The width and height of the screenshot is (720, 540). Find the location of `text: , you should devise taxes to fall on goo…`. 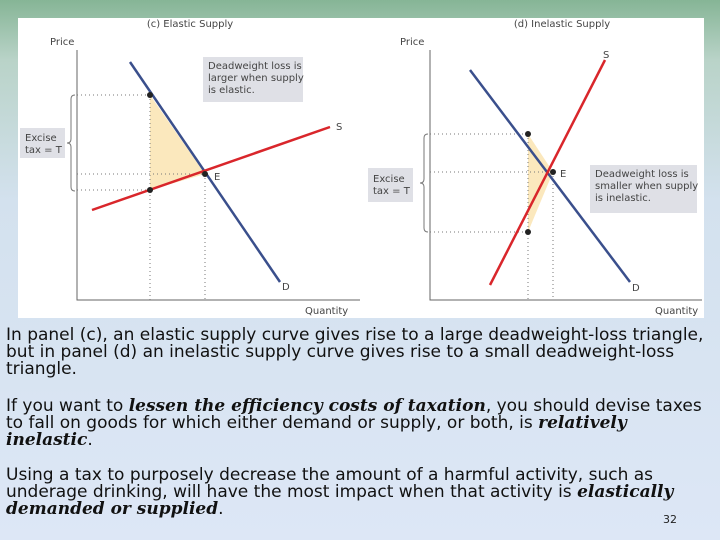

text: , you should devise taxes to fall on goo… is located at coordinates (354, 414).